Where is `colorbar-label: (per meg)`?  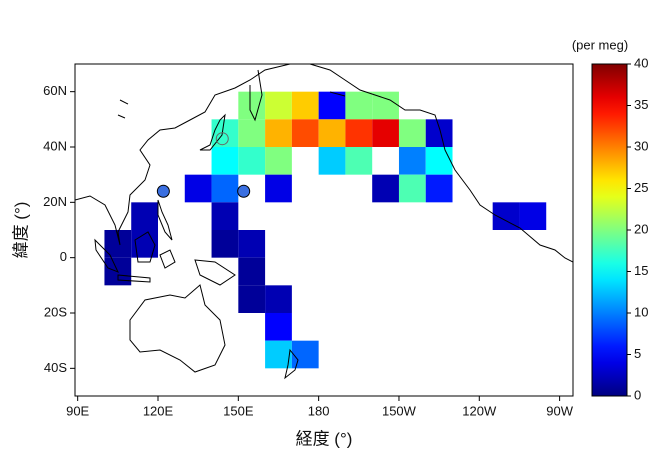
colorbar-label: (per meg) is located at coordinates (600, 44).